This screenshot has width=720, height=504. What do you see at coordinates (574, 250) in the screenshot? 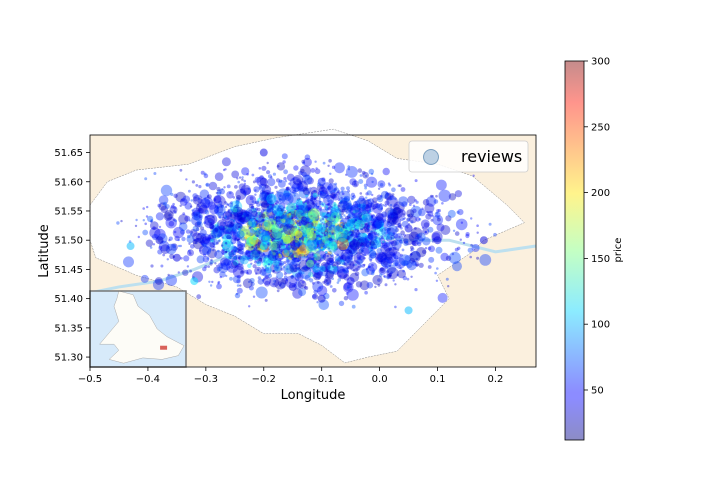
I see `colorbar-gradient` at bounding box center [574, 250].